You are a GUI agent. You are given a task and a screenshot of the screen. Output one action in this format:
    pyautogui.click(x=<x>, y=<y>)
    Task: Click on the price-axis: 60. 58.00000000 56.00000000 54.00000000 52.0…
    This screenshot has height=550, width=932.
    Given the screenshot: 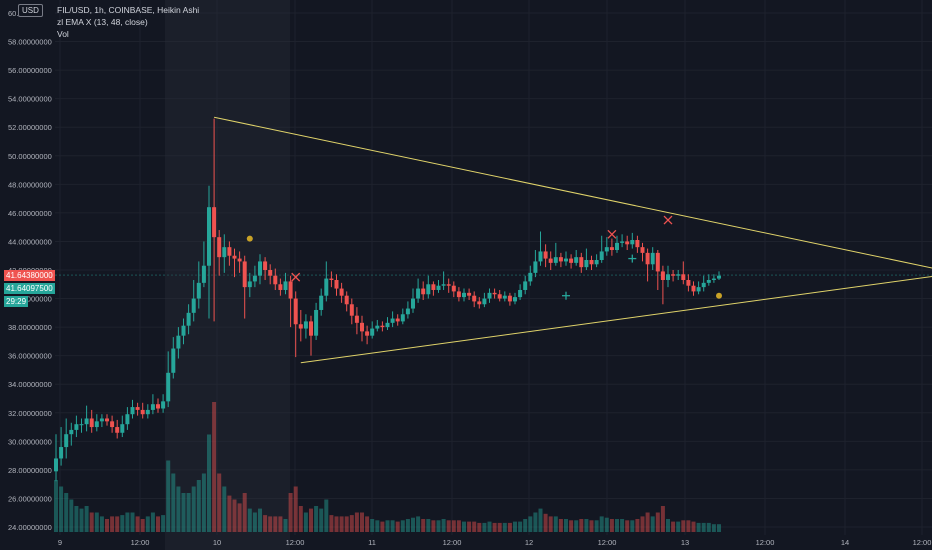 What is the action you would take?
    pyautogui.click(x=30, y=270)
    